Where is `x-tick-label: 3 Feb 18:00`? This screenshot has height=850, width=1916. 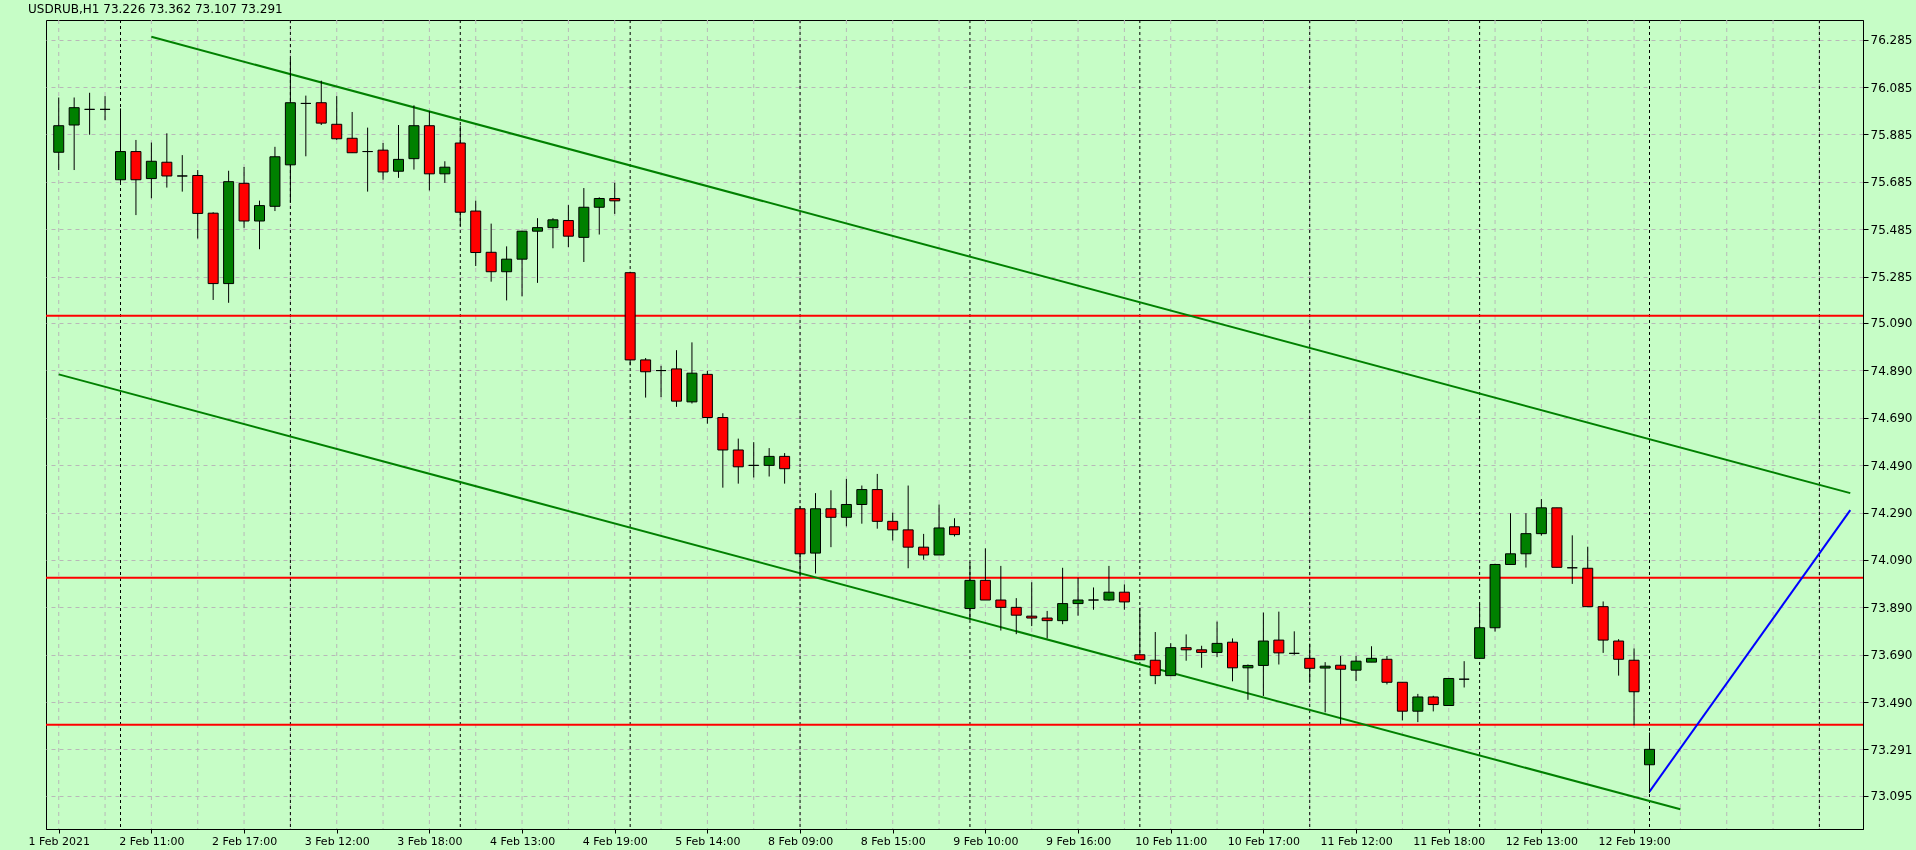
x-tick-label: 3 Feb 18:00 is located at coordinates (430, 841).